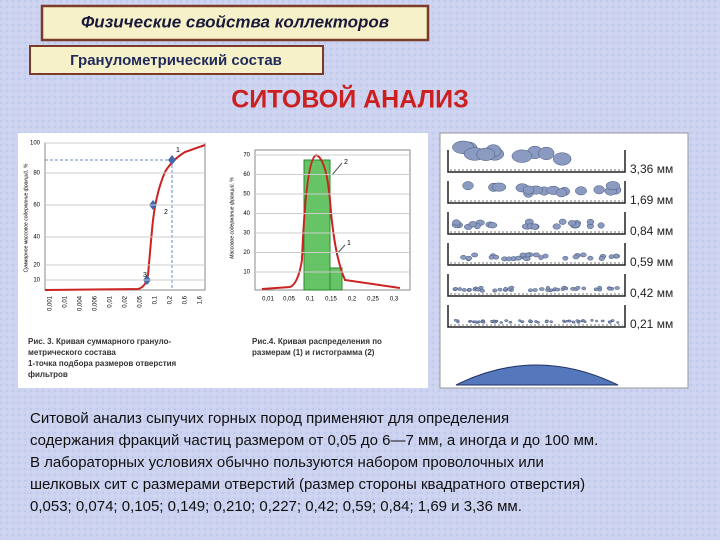 The width and height of the screenshot is (720, 545). What do you see at coordinates (25, 217) in the screenshot?
I see `y-axis-label: Суммарное массовое содержание фракций, %` at bounding box center [25, 217].